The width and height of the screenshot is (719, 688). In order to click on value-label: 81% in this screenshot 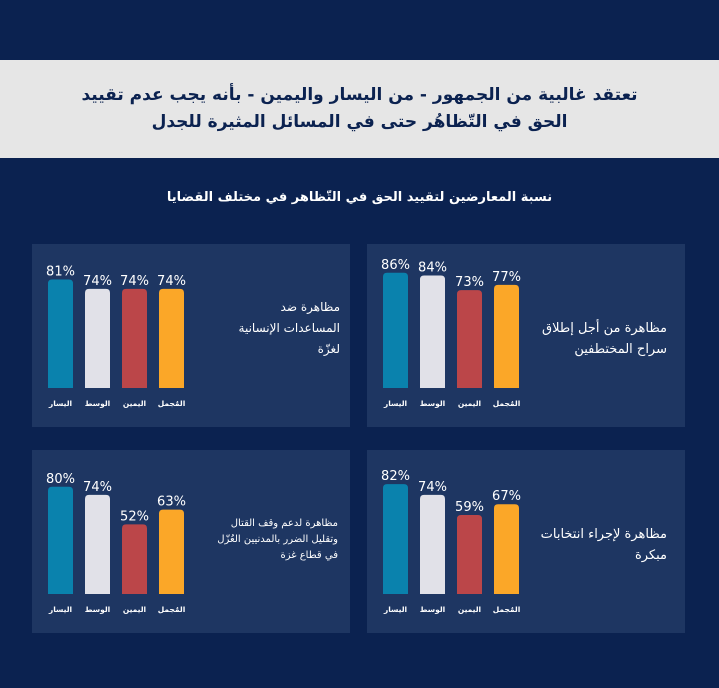, I will do `click(60, 271)`.